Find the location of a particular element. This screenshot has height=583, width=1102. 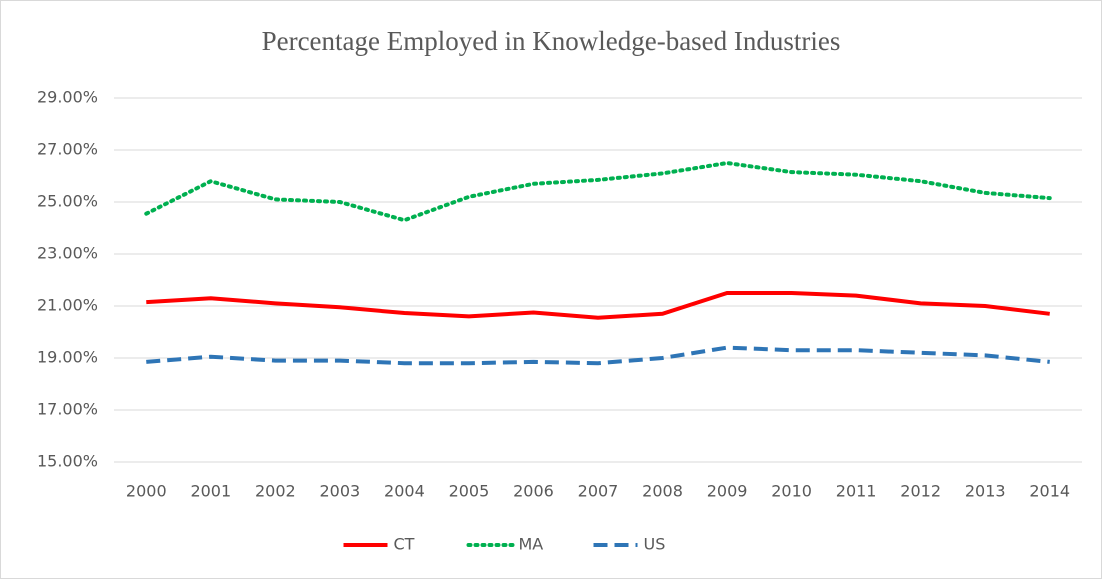

y-tick-label: 19.00% is located at coordinates (67, 357).